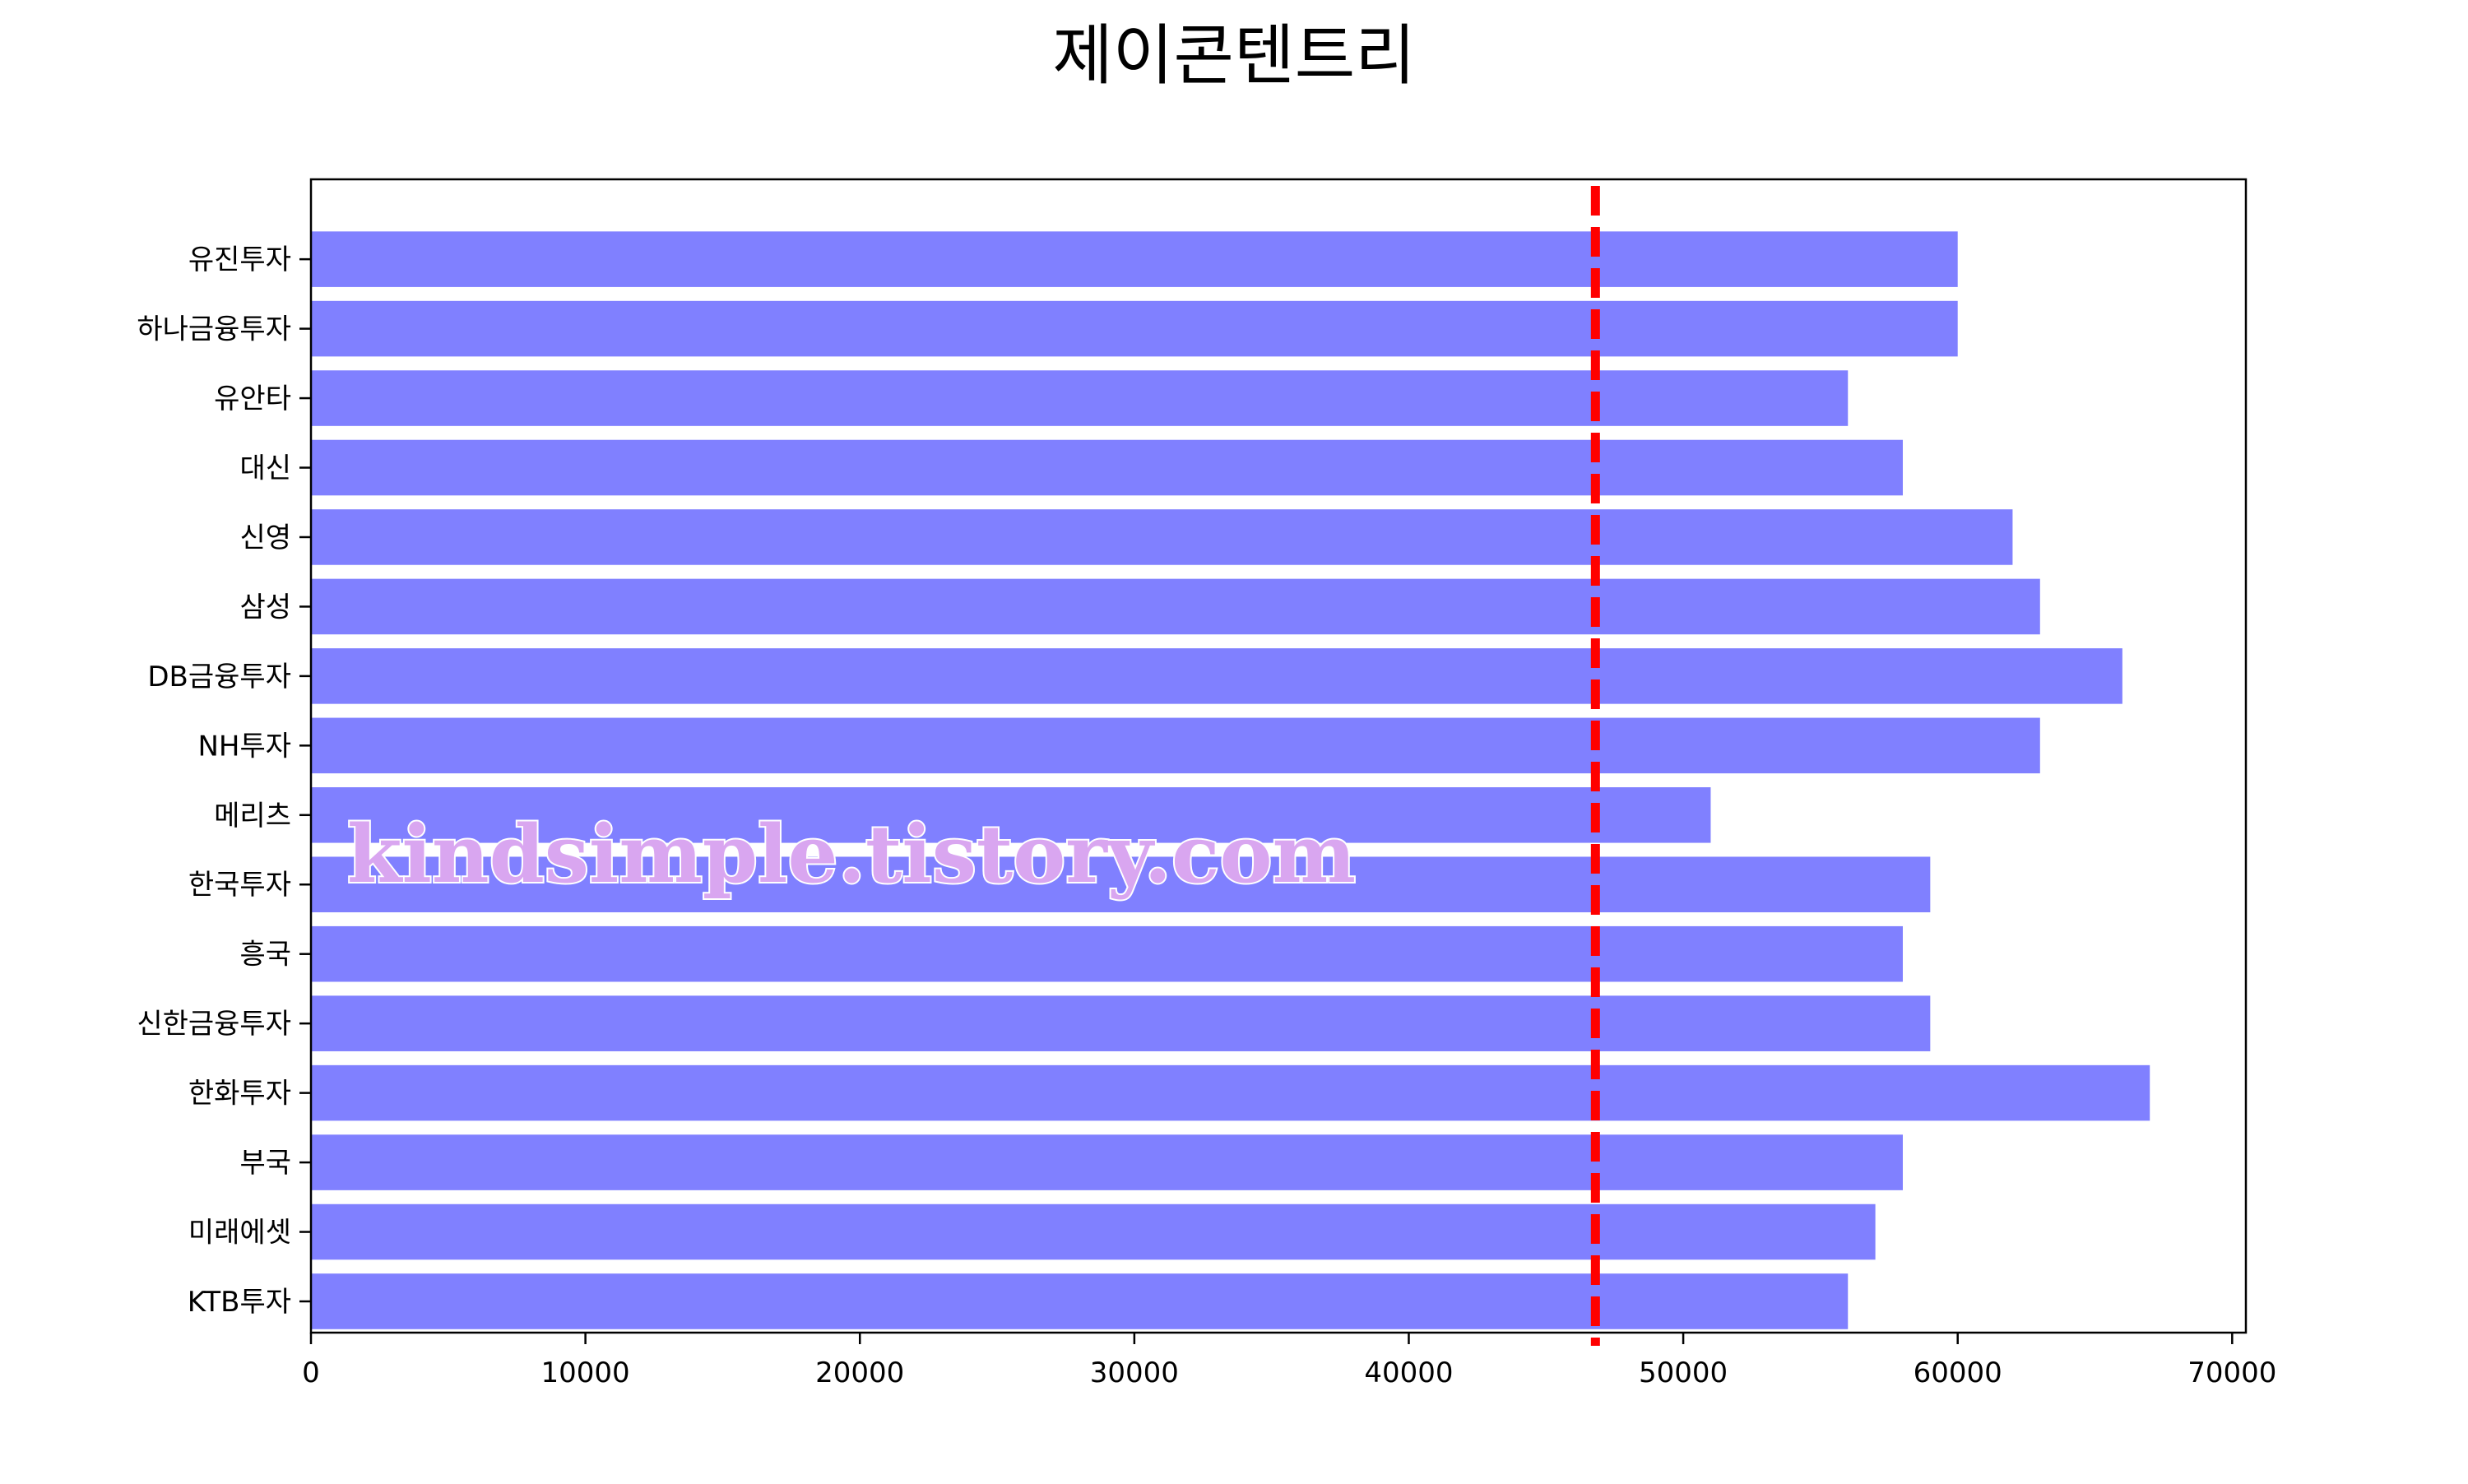  Describe the element at coordinates (1134, 1372) in the screenshot. I see `x-tick-label: 30000` at that location.